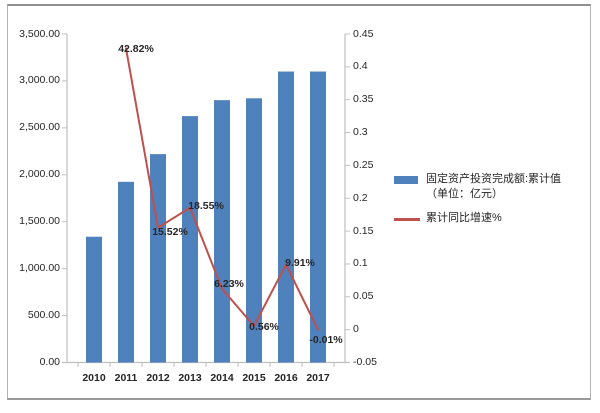 Image resolution: width=600 pixels, height=413 pixels. Describe the element at coordinates (158, 258) in the screenshot. I see `bar-2012` at that location.